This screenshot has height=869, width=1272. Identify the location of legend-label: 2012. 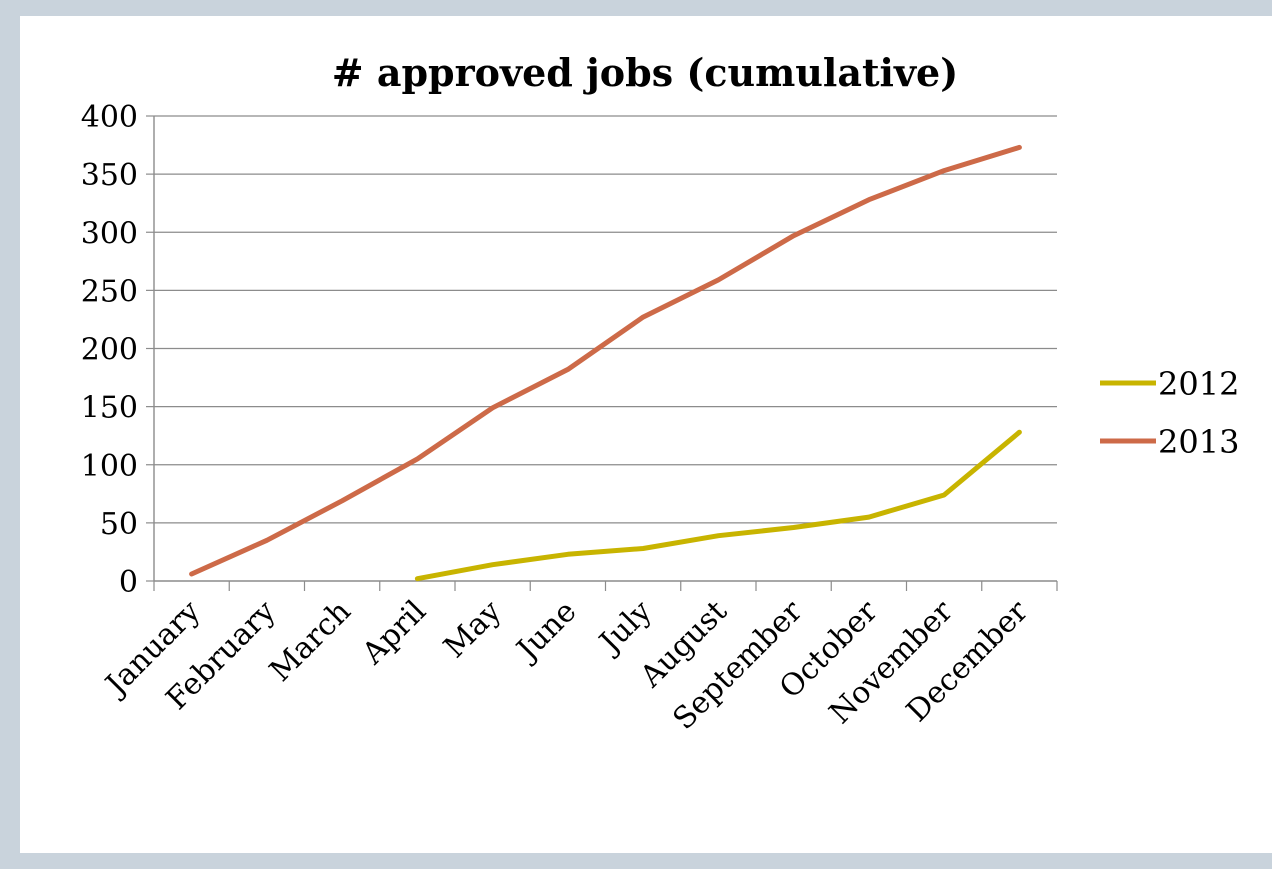
(1198, 384).